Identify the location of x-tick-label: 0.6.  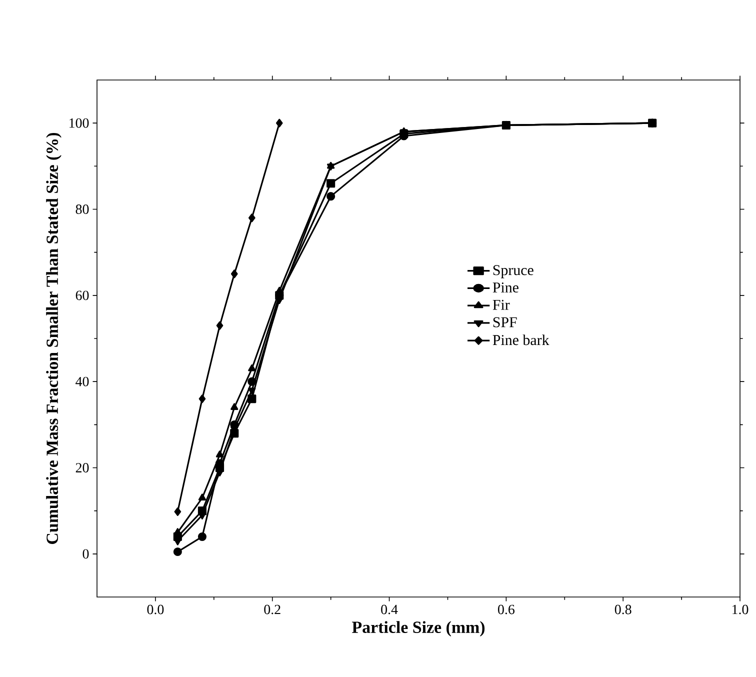
(506, 609).